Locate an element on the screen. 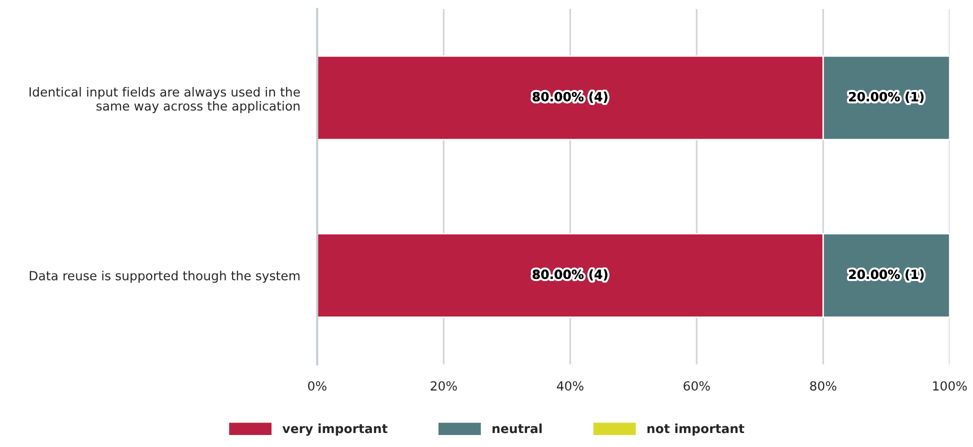 The image size is (973, 447). x-tick-label: 80% is located at coordinates (823, 386).